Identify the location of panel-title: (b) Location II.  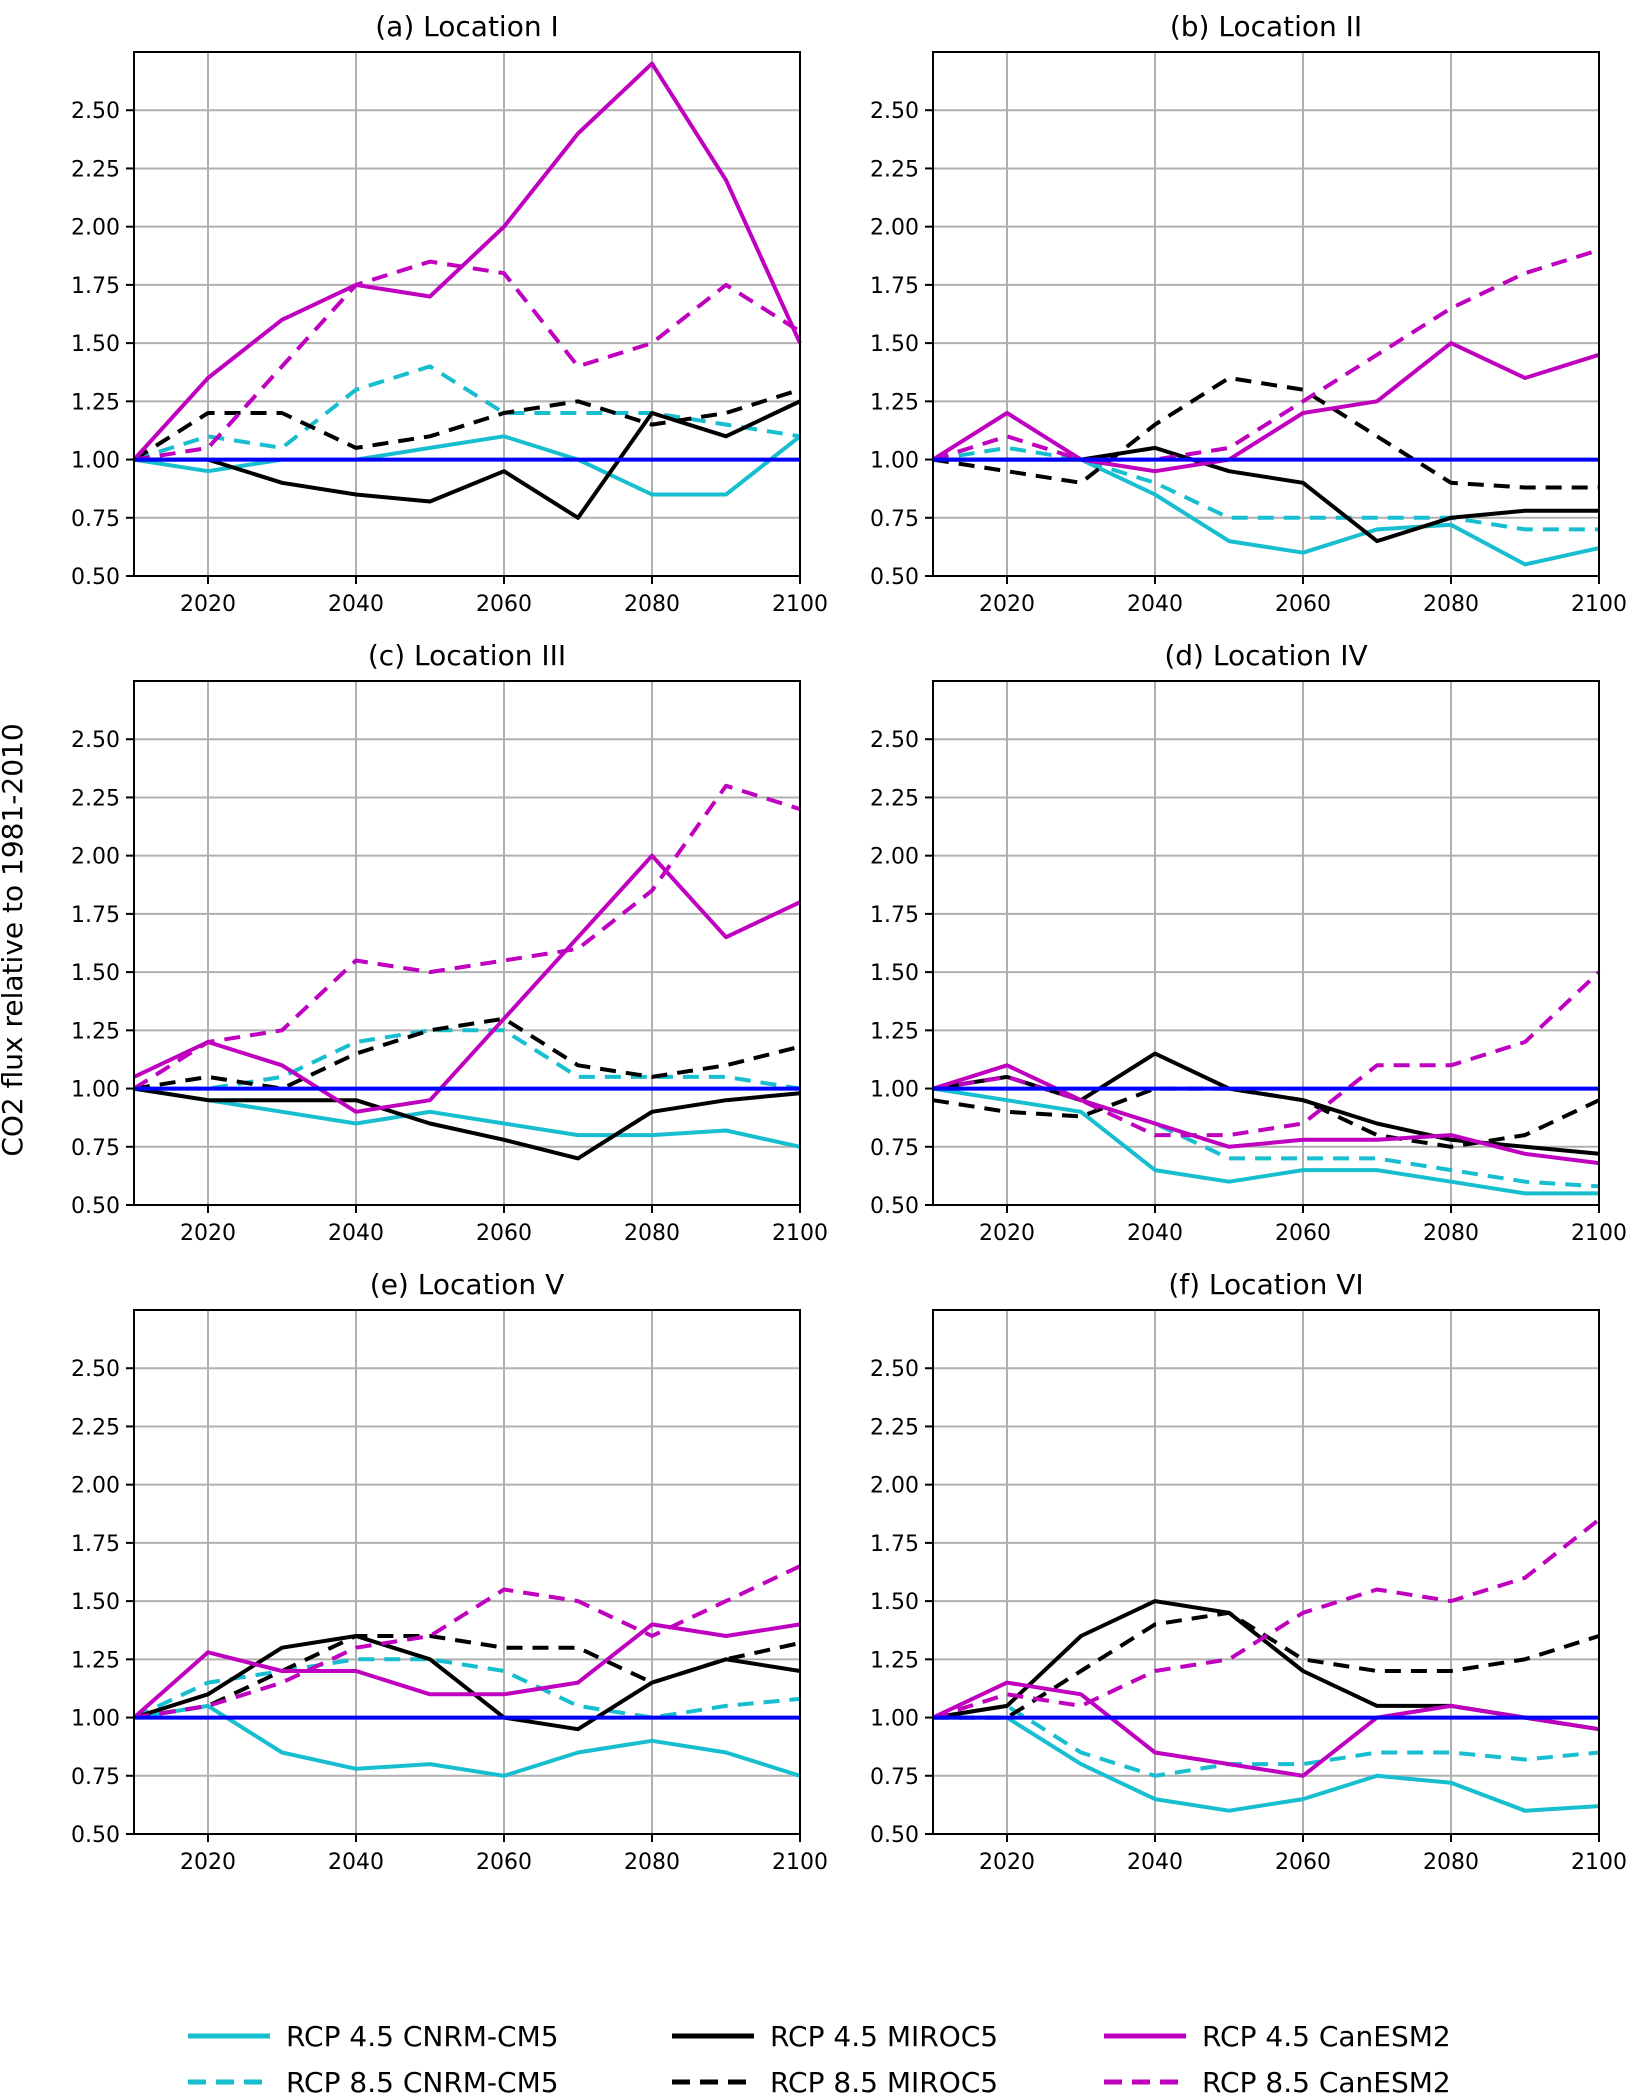
(1266, 26).